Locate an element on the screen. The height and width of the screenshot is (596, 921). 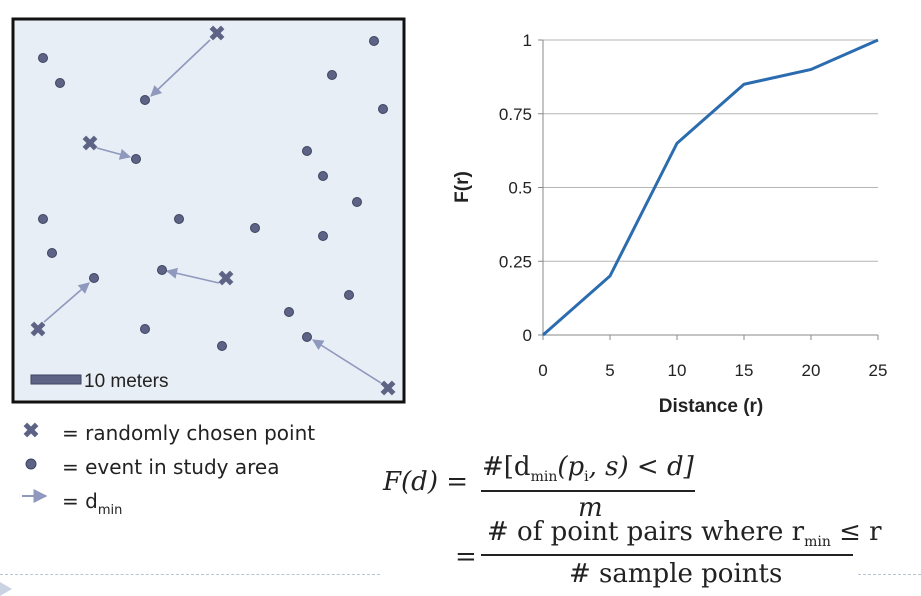
formula-lhs: F(d) = is located at coordinates (426, 482).